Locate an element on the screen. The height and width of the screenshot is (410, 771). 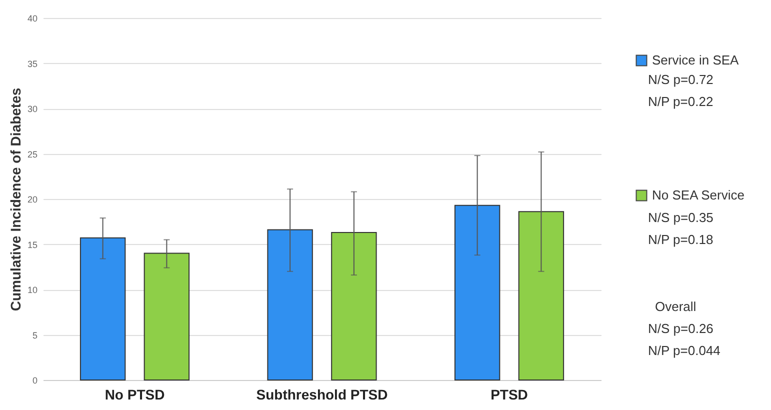
y-tick-label: 20 is located at coordinates (32, 199).